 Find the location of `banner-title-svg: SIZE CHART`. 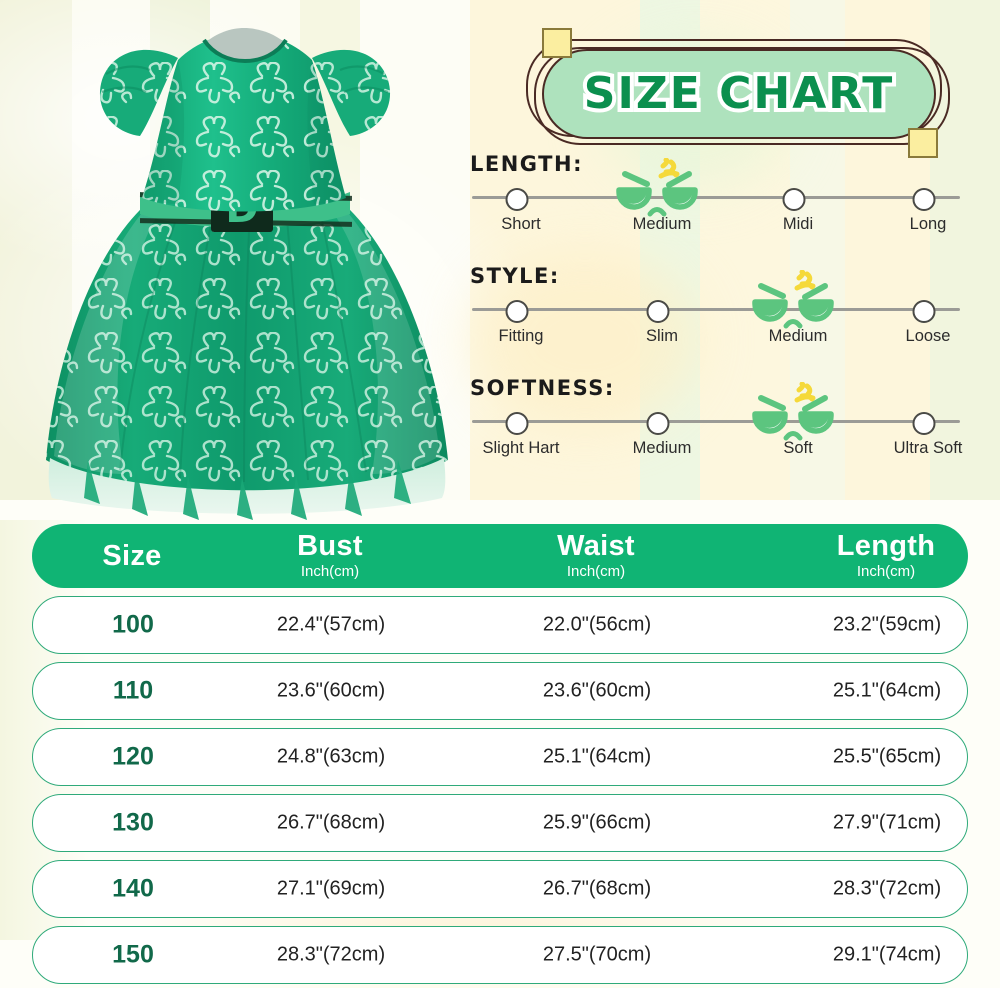

banner-title-svg: SIZE CHART is located at coordinates (738, 93).